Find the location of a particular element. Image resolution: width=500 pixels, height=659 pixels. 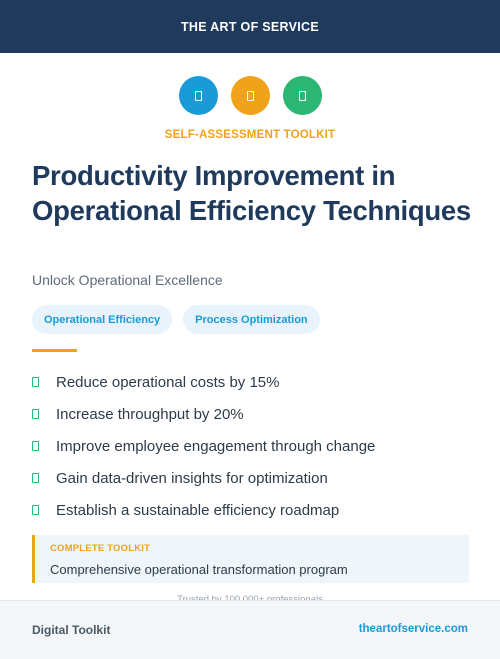

list-item: Increase throughput by 20% is located at coordinates (203, 414).